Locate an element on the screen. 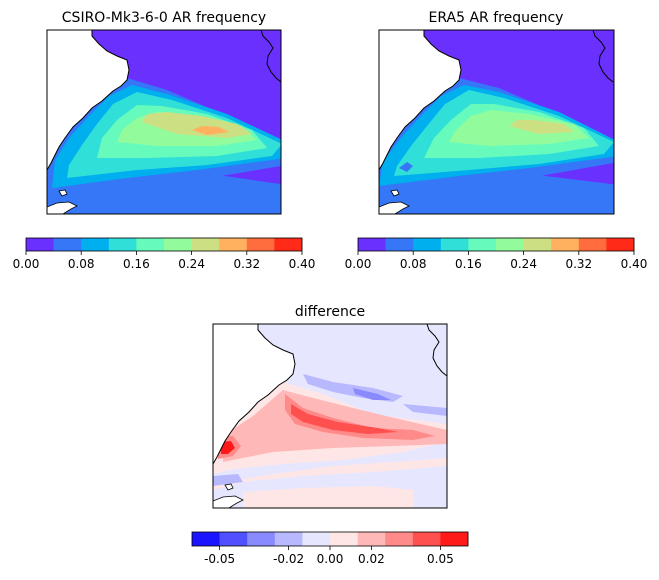  colorbar-1-tick-label: 0.40 is located at coordinates (302, 264).